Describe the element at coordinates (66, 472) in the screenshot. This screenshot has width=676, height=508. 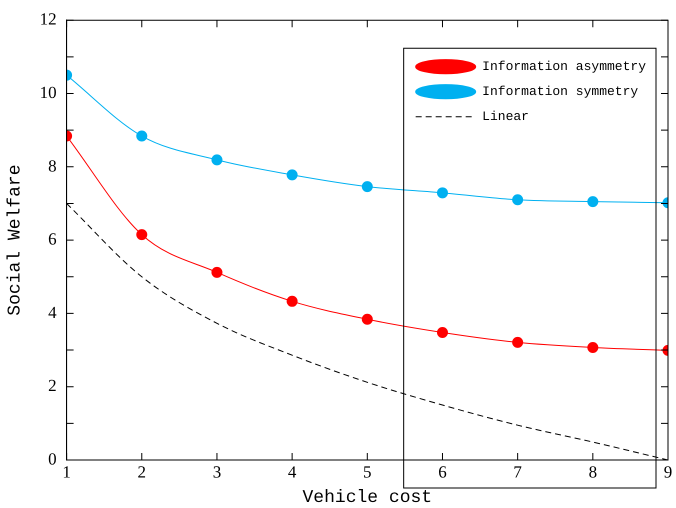
I see `x-tick-label: 1` at that location.